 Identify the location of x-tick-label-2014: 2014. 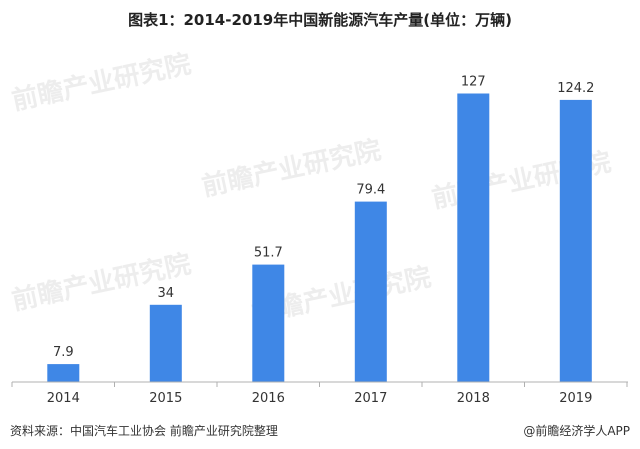
(63, 398).